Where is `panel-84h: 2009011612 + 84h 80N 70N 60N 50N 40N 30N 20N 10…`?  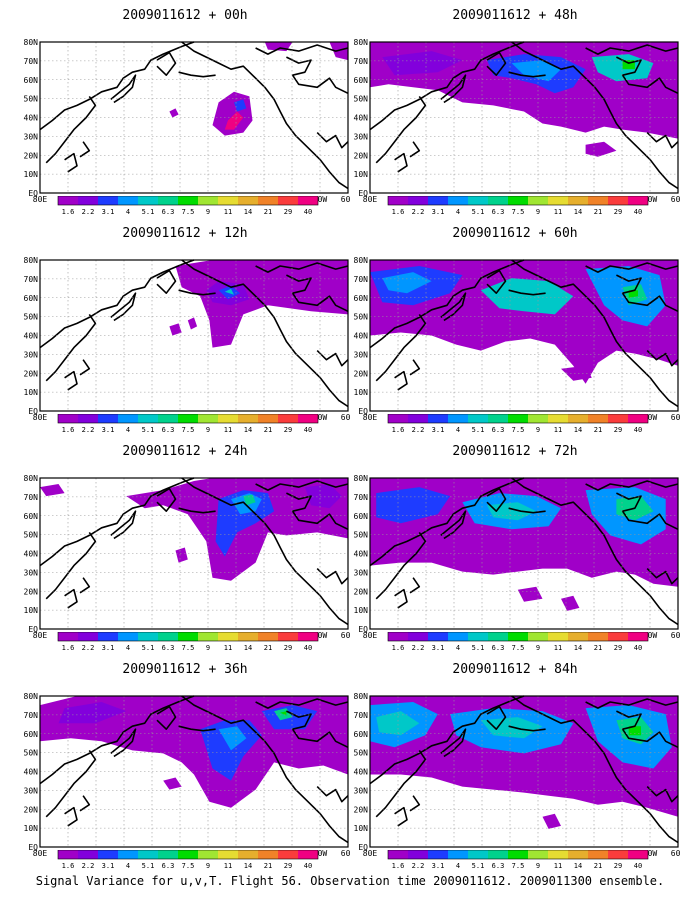
panel-84h: 2009011612 + 84h 80N 70N 60N 50N 40N 30N 20N 10… is located at coordinates (515, 766).